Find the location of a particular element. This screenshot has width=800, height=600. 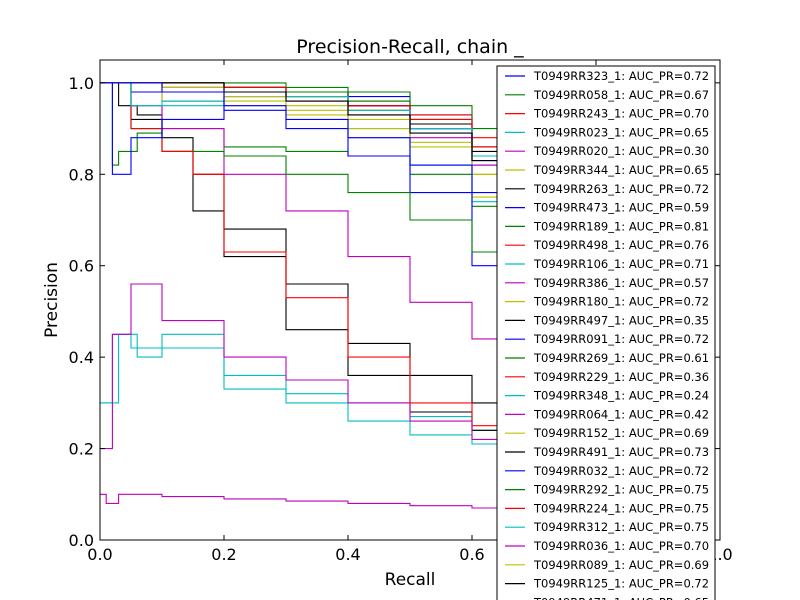

legend-entry: T0949RR058_1: AUC_PR=0.67 is located at coordinates (621, 95).